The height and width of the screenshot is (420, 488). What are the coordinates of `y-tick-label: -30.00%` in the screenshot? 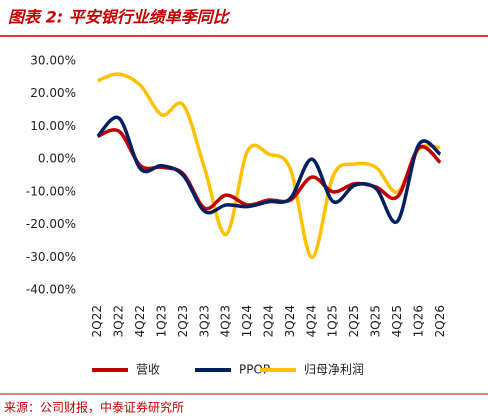 It's located at (51, 257).